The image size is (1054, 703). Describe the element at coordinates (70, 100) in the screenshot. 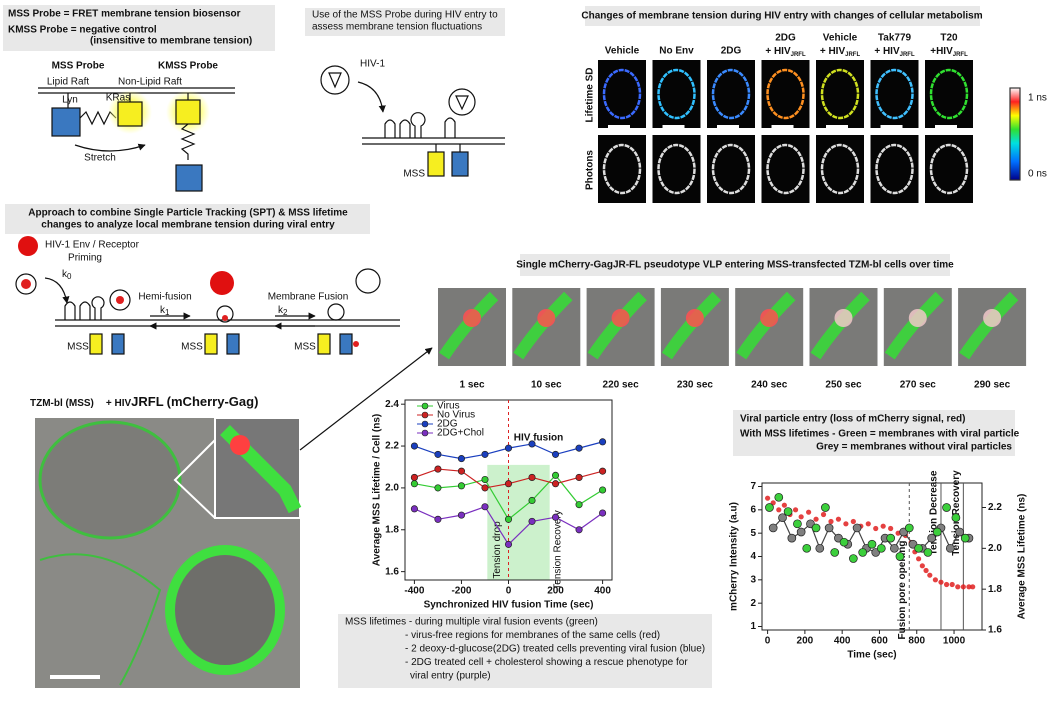

I see `probe-label: Lyn` at that location.